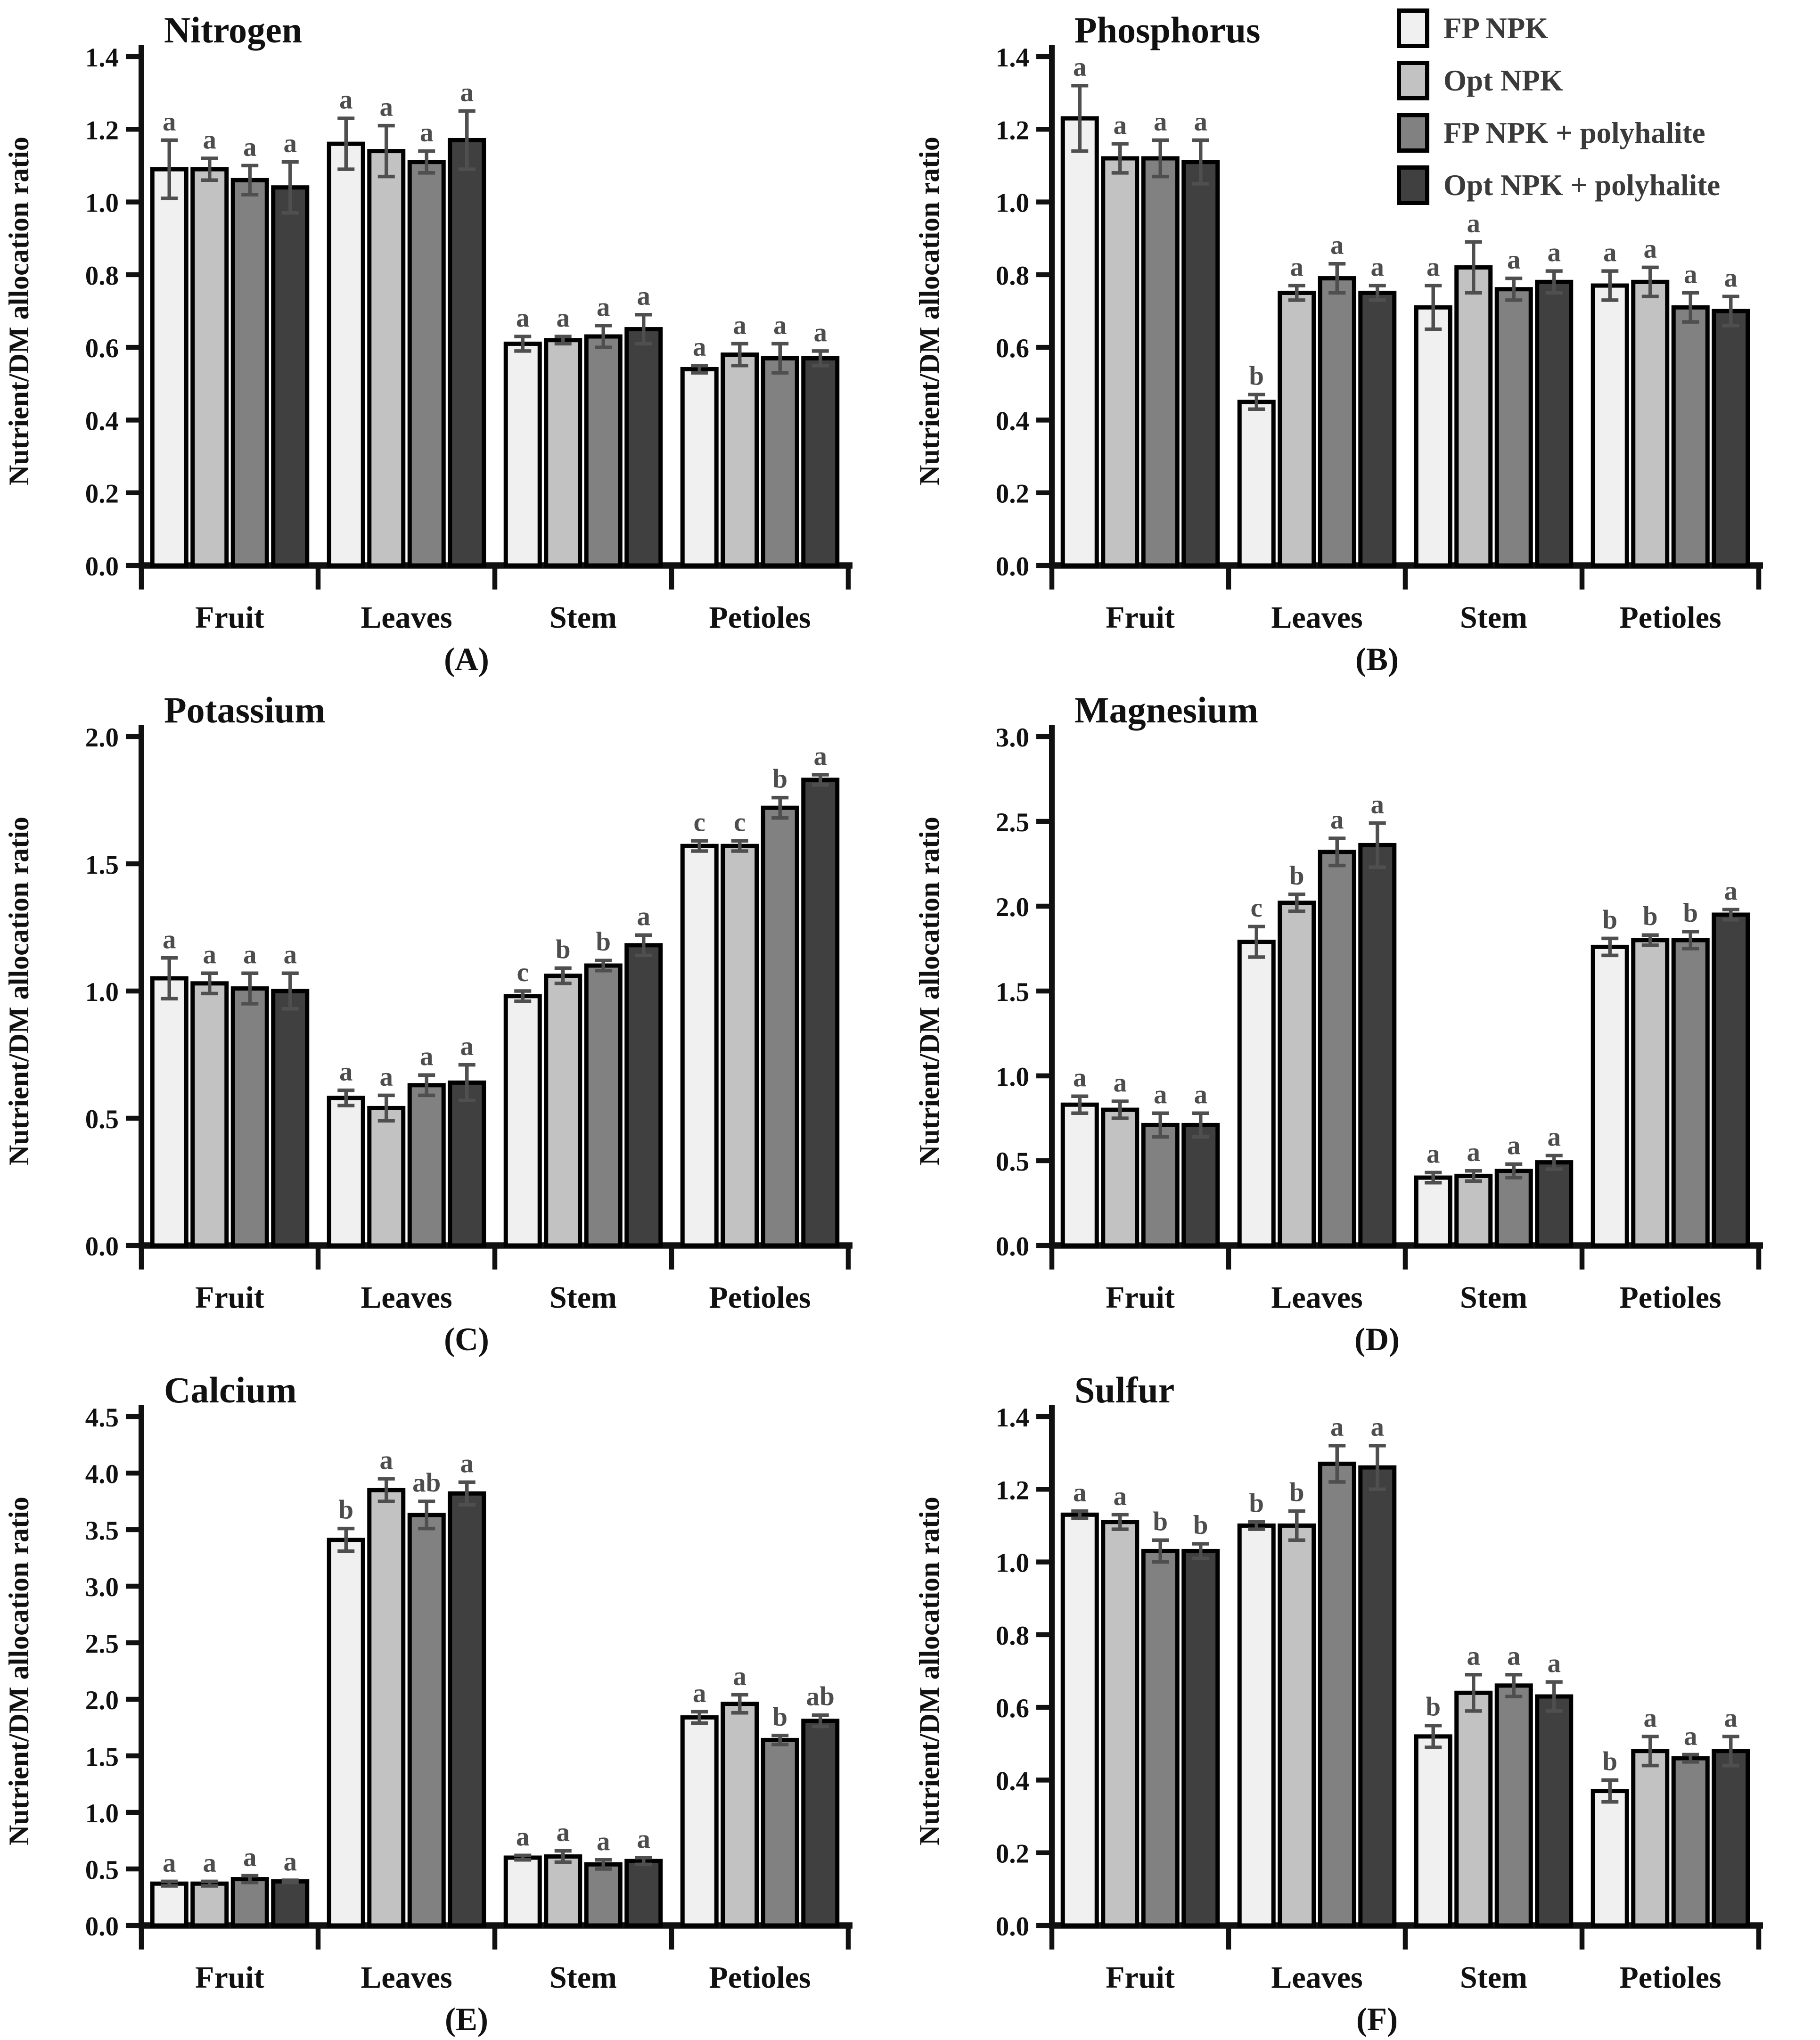 Image resolution: width=1820 pixels, height=2040 pixels. Describe the element at coordinates (102, 1644) in the screenshot. I see `y-tick-label: 2.5` at that location.